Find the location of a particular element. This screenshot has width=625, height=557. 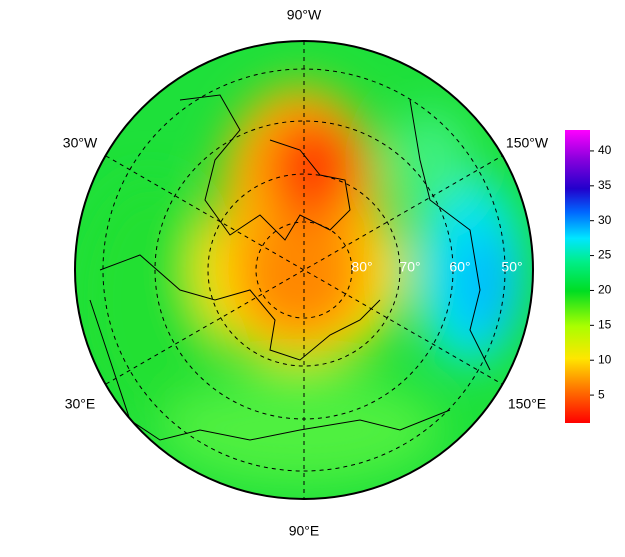

colorbar is located at coordinates (577, 276).